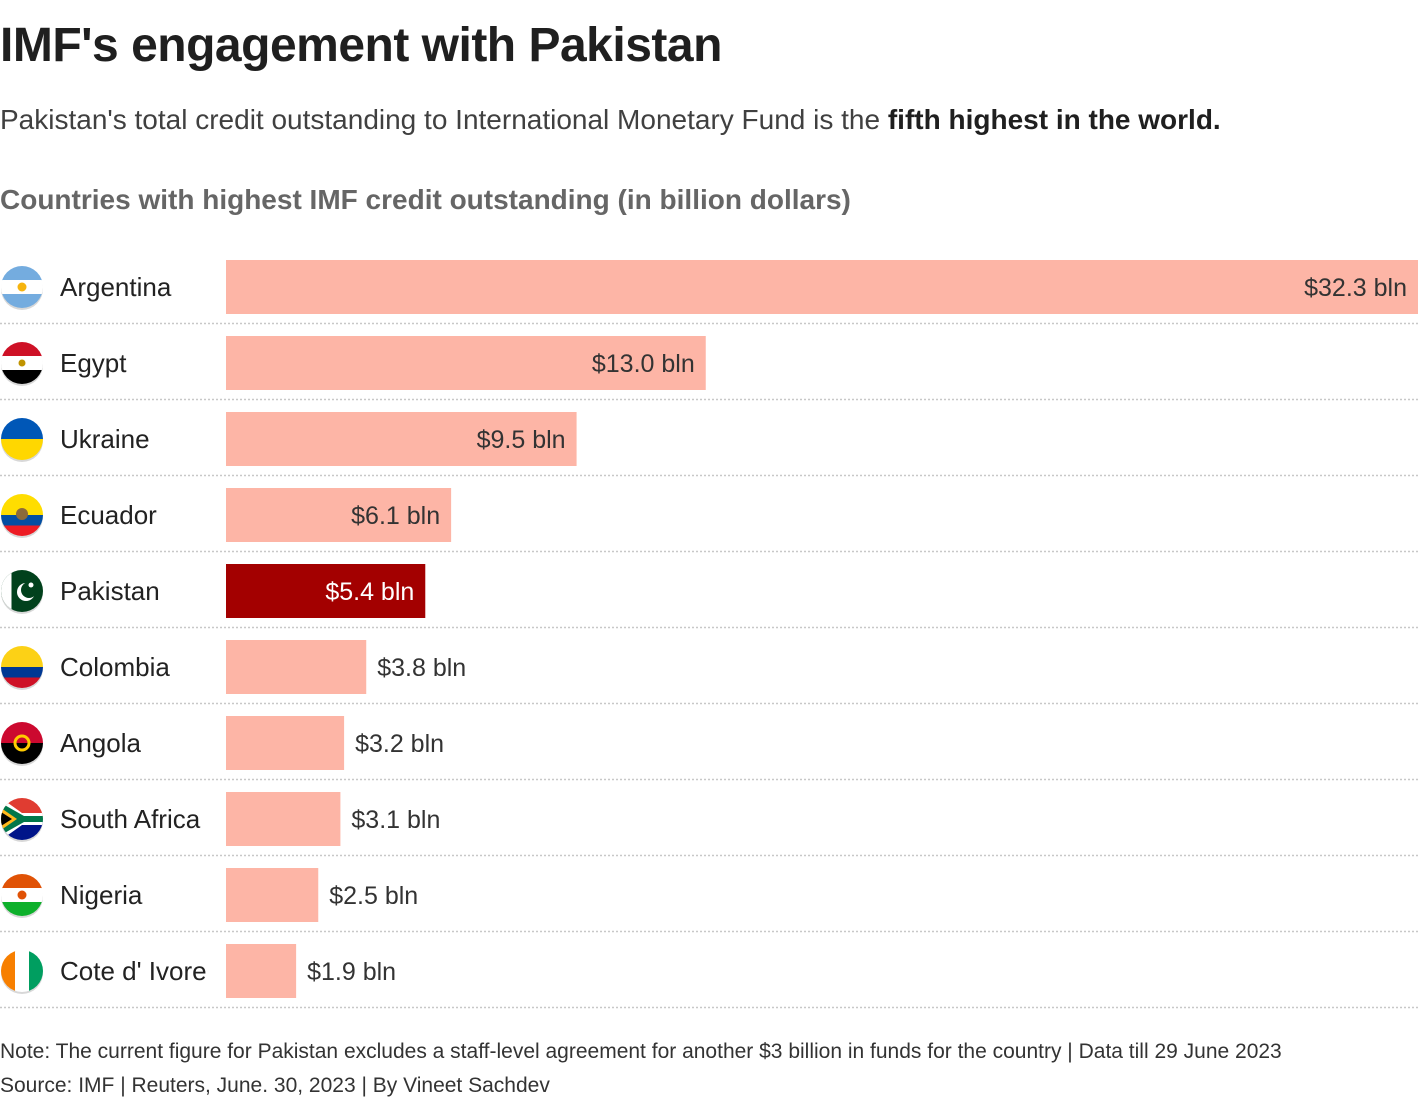 The height and width of the screenshot is (1108, 1420). Describe the element at coordinates (272, 895) in the screenshot. I see `bar-nigeria` at that location.